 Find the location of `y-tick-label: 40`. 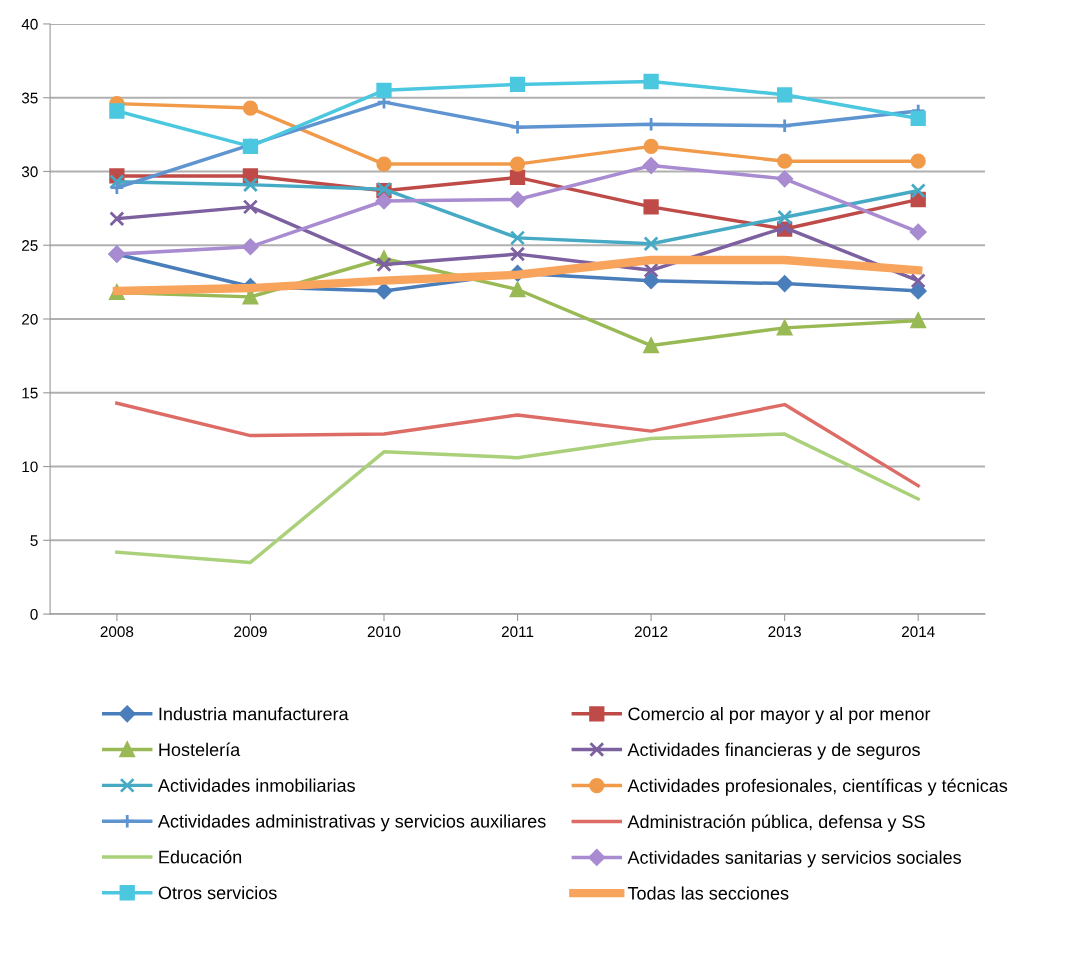

y-tick-label: 40 is located at coordinates (29, 24).